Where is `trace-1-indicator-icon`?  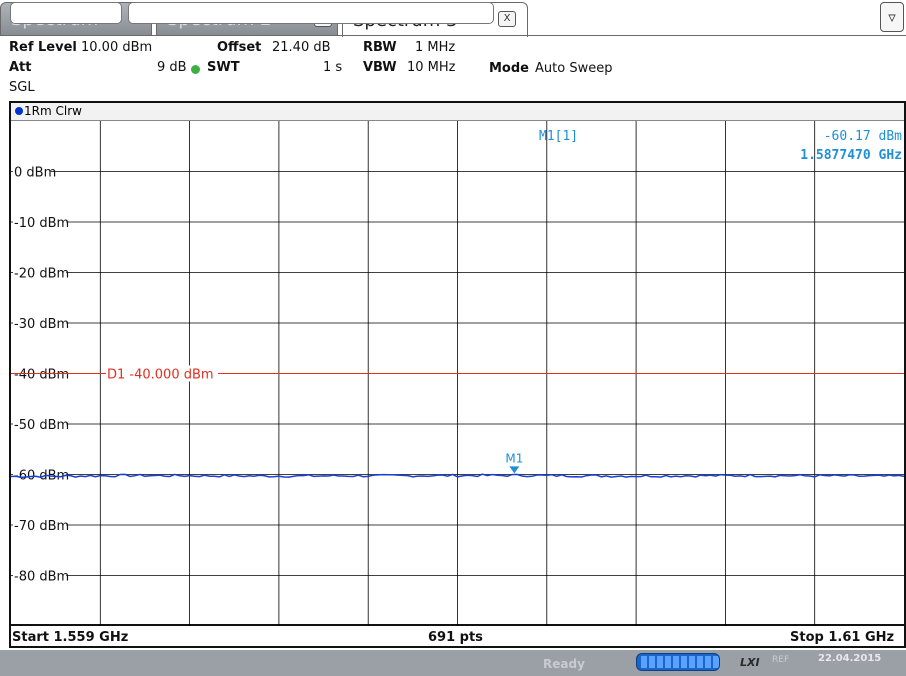
trace-1-indicator-icon is located at coordinates (19, 111).